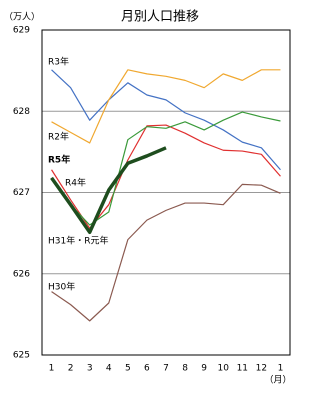 The height and width of the screenshot is (397, 320). What do you see at coordinates (21, 112) in the screenshot?
I see `y-tick-label: 628` at bounding box center [21, 112].